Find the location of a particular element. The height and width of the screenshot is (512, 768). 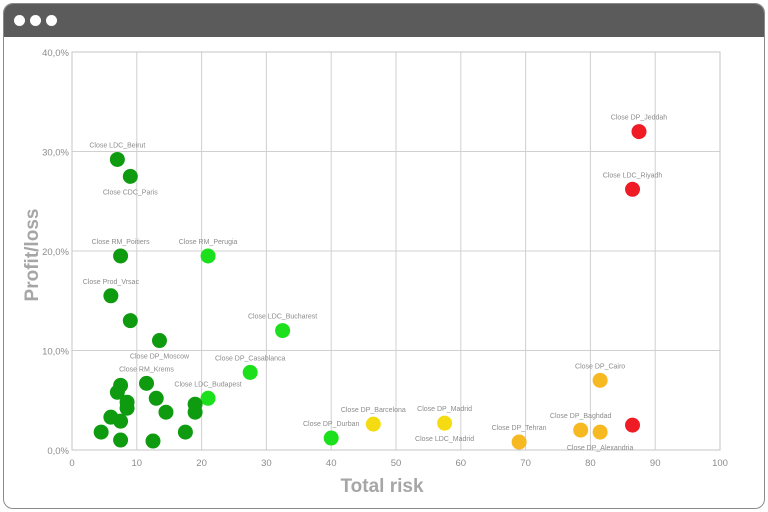

y-tick-label: 20,0% is located at coordinates (55, 252).